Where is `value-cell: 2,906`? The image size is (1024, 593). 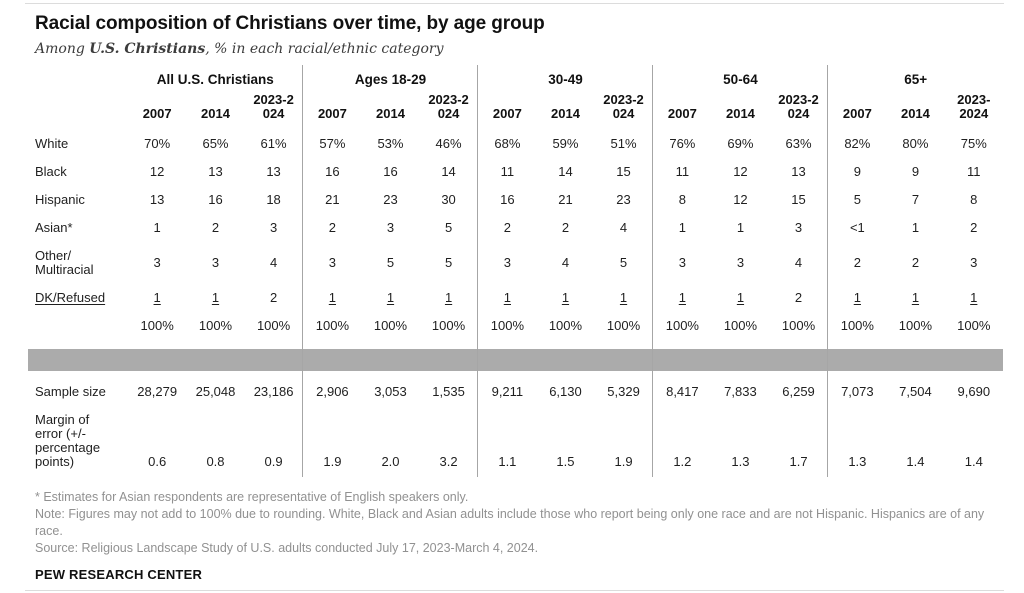
value-cell: 2,906 is located at coordinates (332, 391).